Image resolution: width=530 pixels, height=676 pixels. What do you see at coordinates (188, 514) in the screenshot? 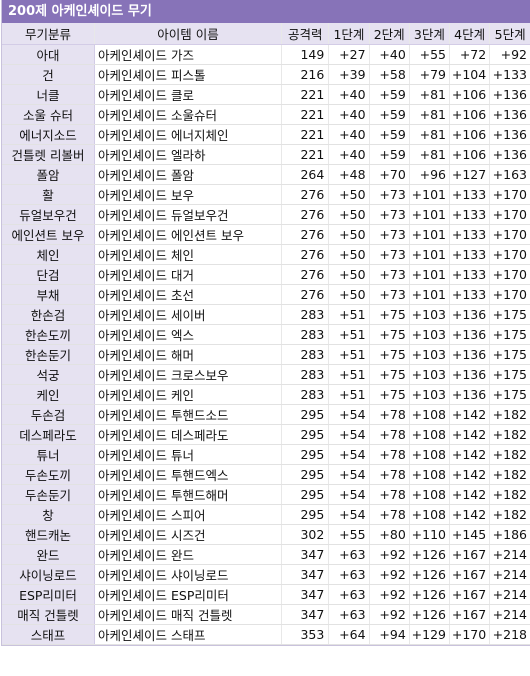
I see `item-name-cell: 아케인셰이드 스피어` at bounding box center [188, 514].